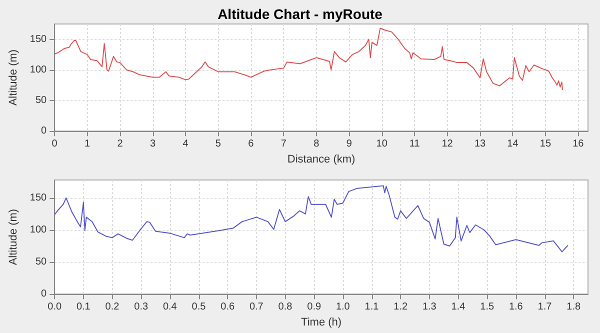  What do you see at coordinates (546, 144) in the screenshot?
I see `x-tick-label: 15` at bounding box center [546, 144].